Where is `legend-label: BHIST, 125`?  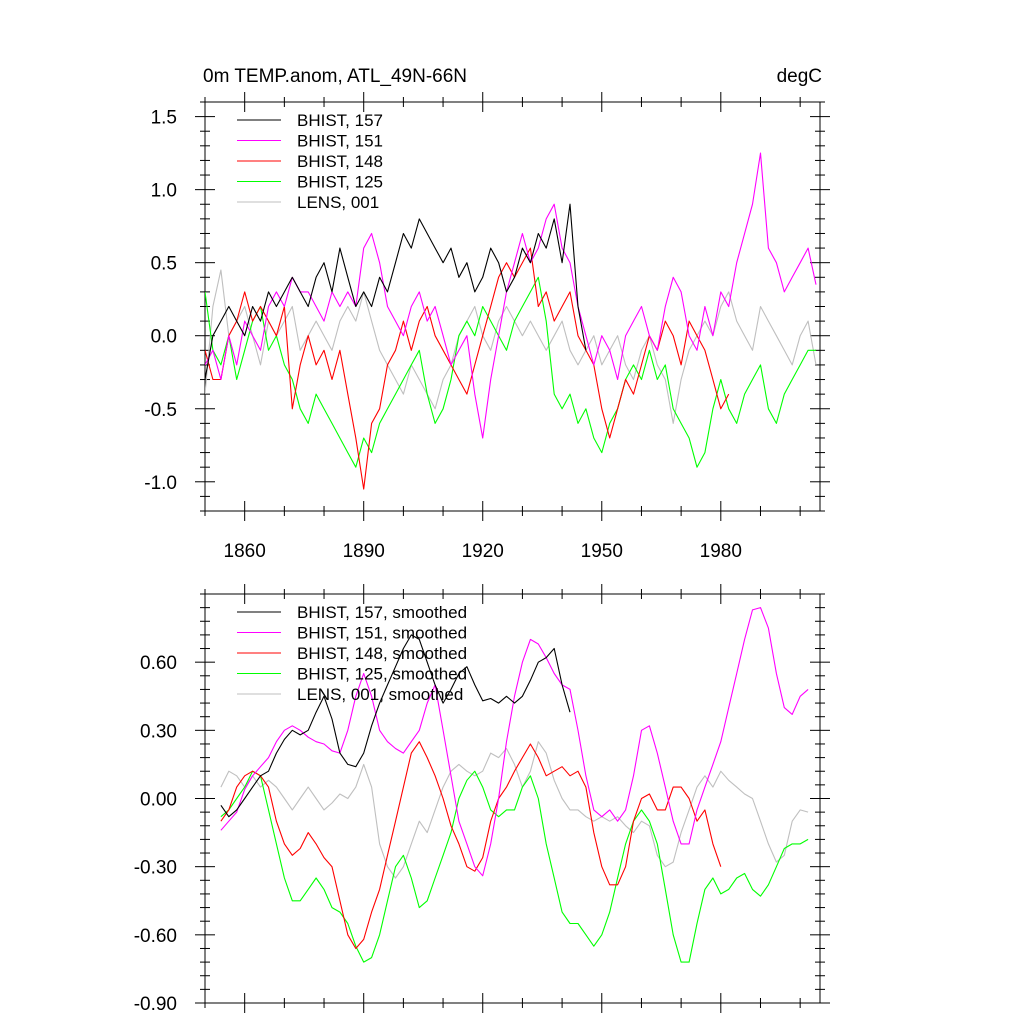 legend-label: BHIST, 125 is located at coordinates (340, 182).